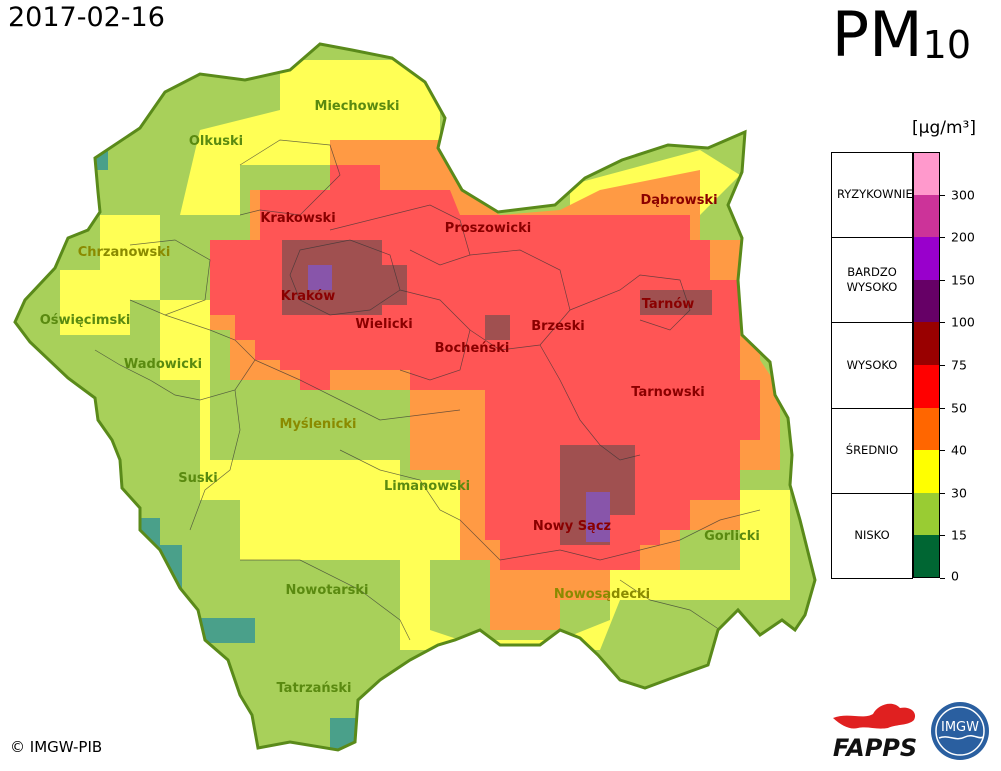 This screenshot has width=1001, height=771. I want to click on legend-tick-label: 75, so click(959, 365).